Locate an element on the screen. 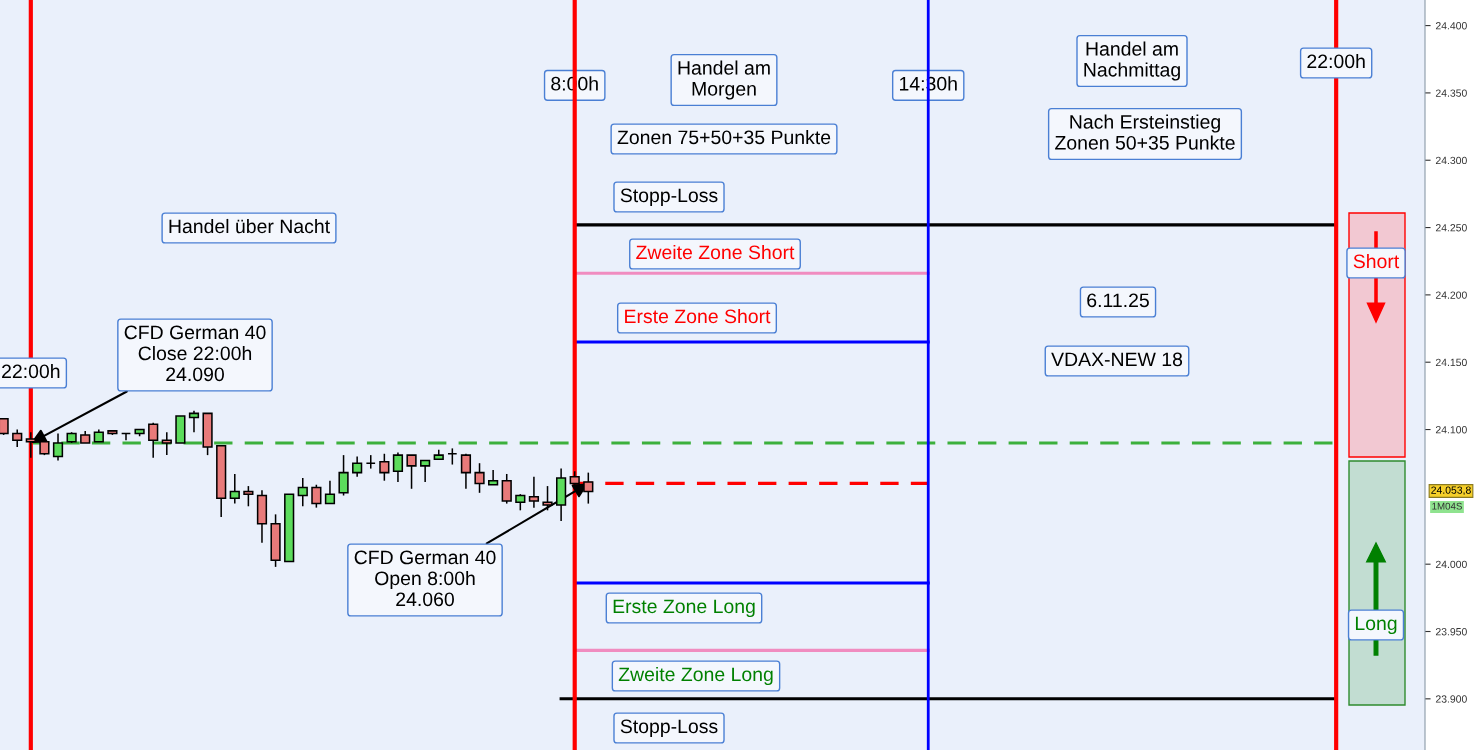 This screenshot has height=750, width=1477. annotation: Handel über Nacht is located at coordinates (249, 226).